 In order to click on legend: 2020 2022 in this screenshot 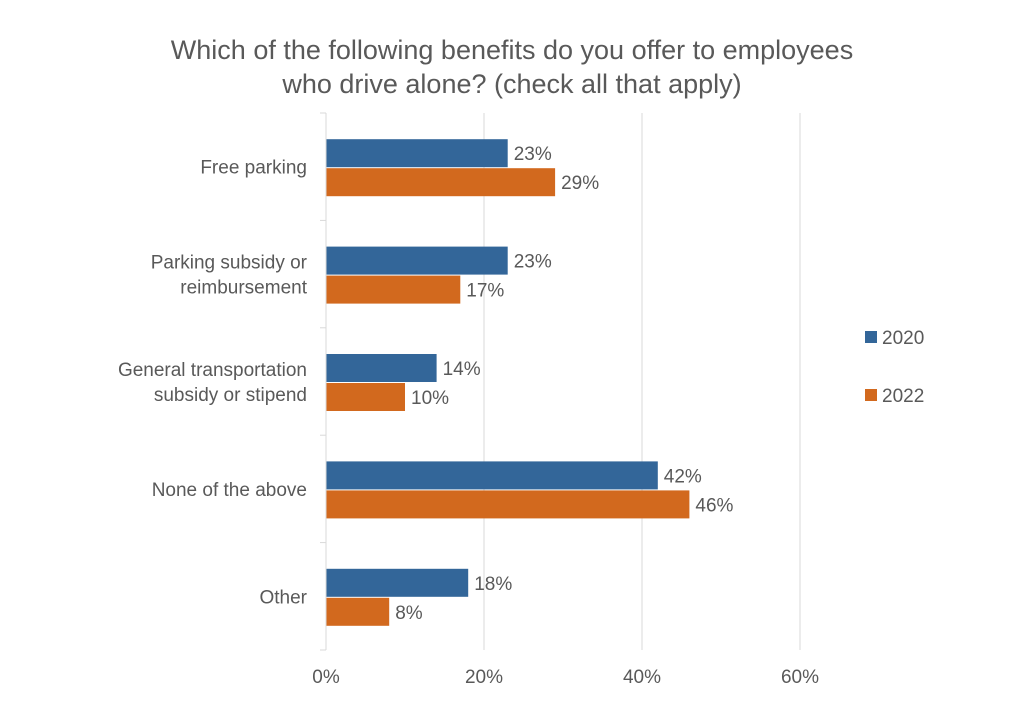, I will do `click(894, 367)`.